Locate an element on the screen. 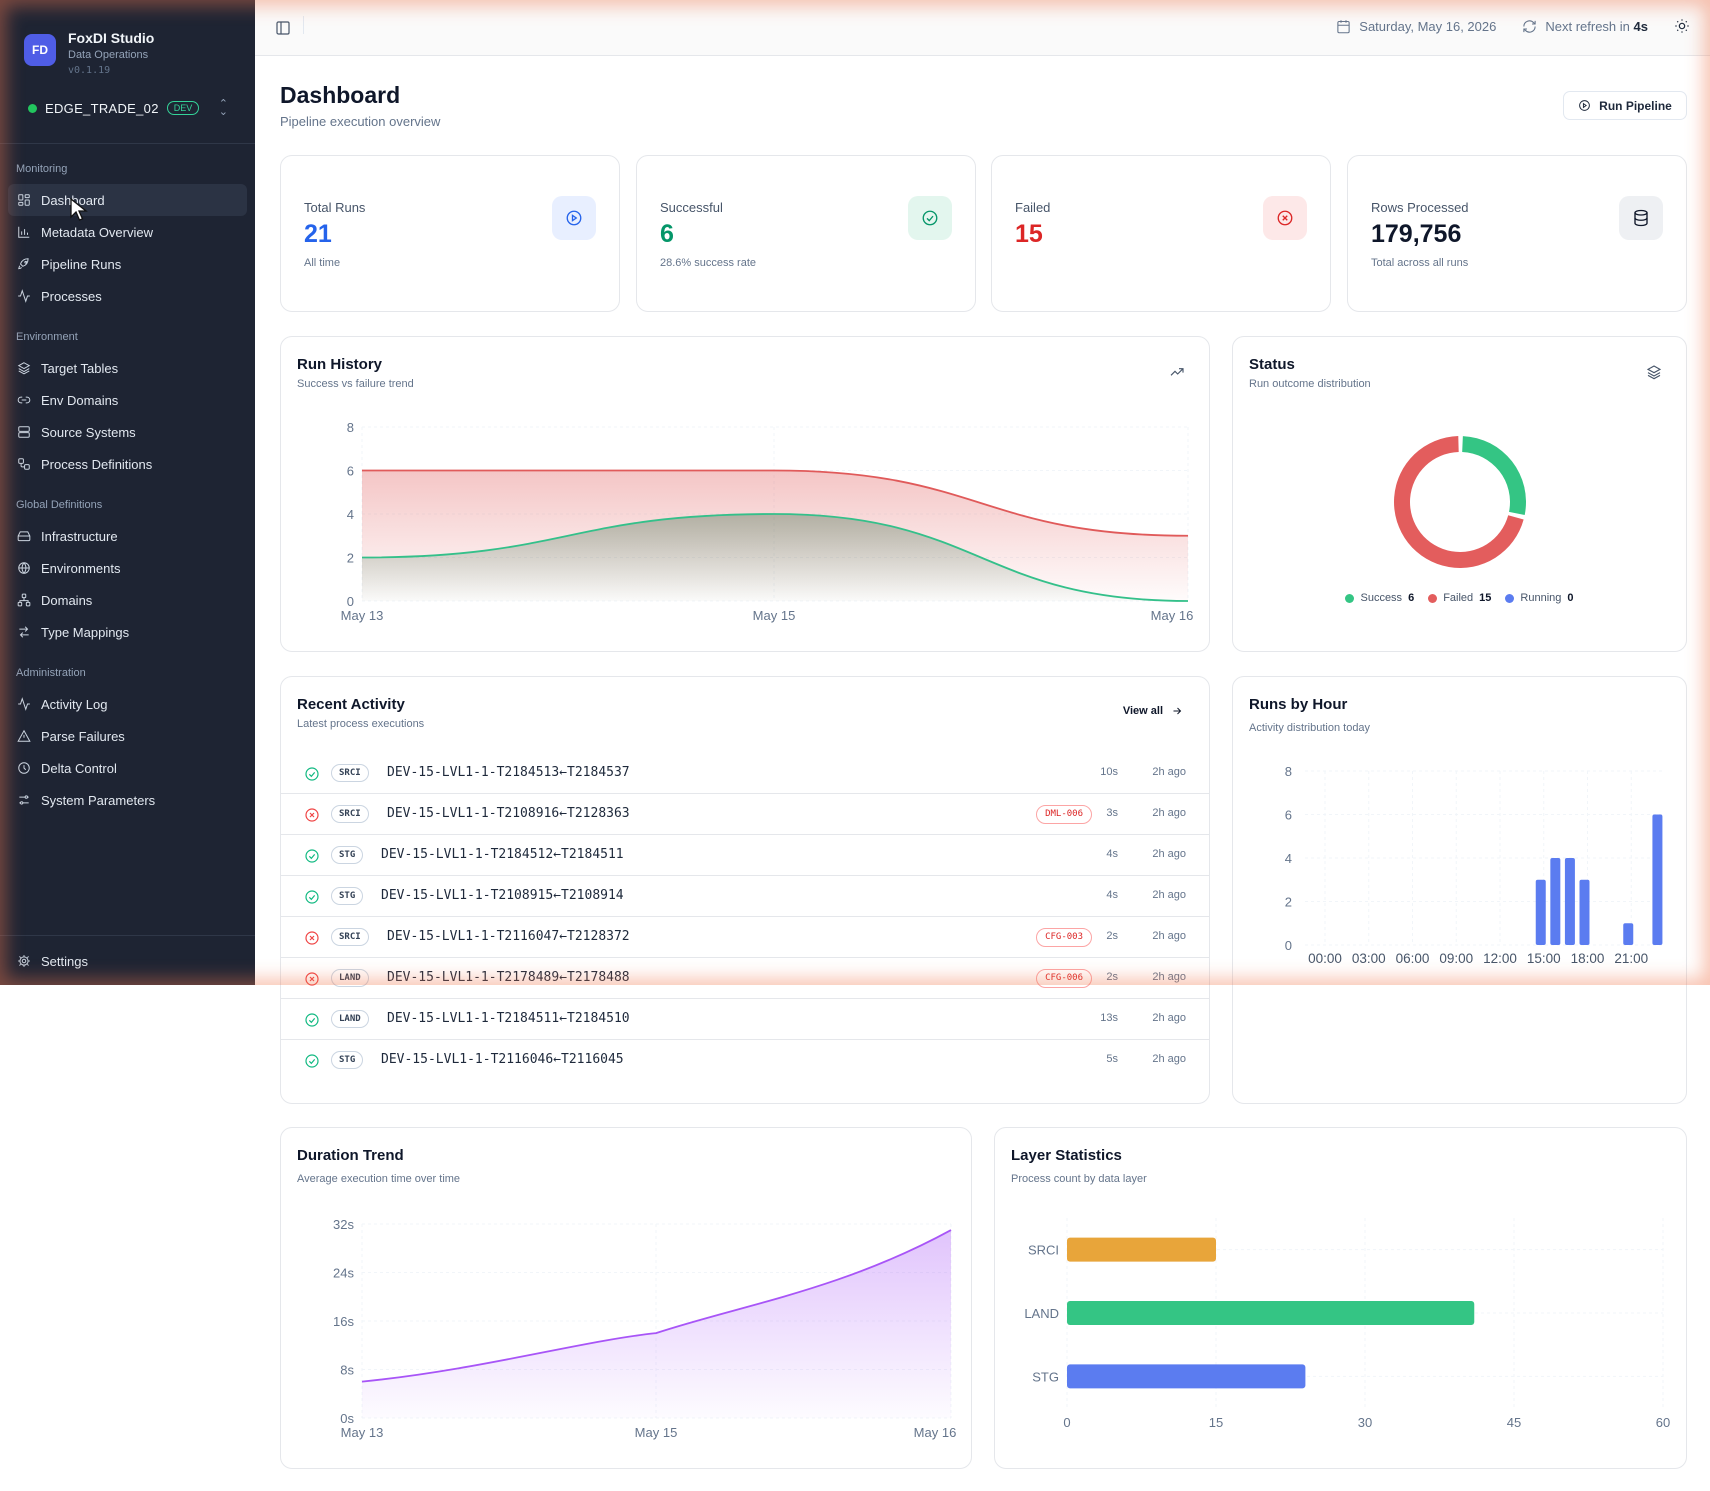 Image resolution: width=1710 pixels, height=1491 pixels. view-all-link: View all is located at coordinates (1153, 711).